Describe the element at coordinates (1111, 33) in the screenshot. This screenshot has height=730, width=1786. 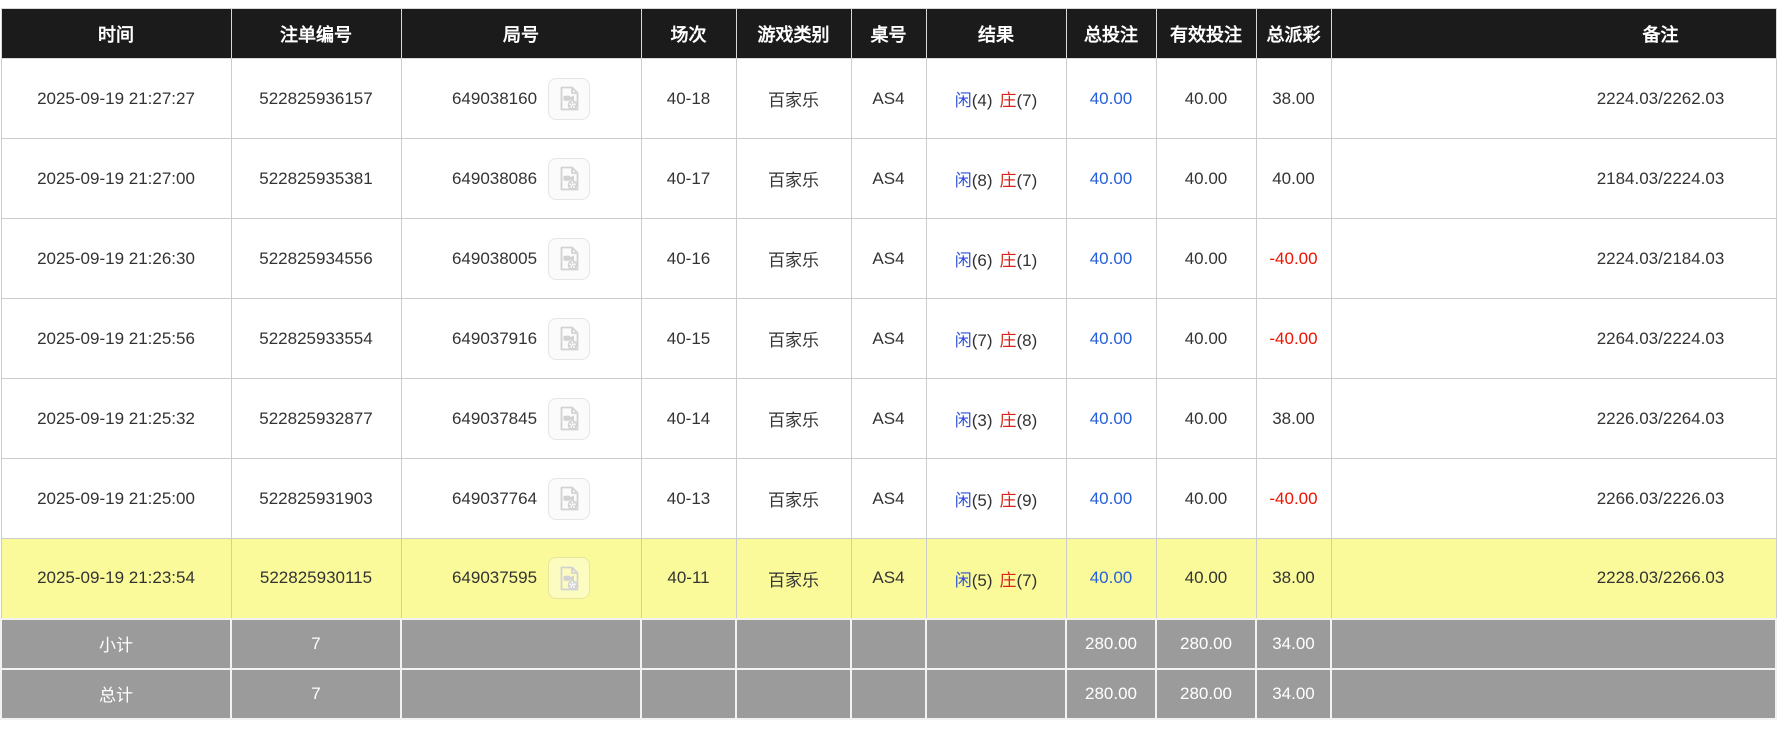
I see `col-header-total-bet: 总投注` at that location.